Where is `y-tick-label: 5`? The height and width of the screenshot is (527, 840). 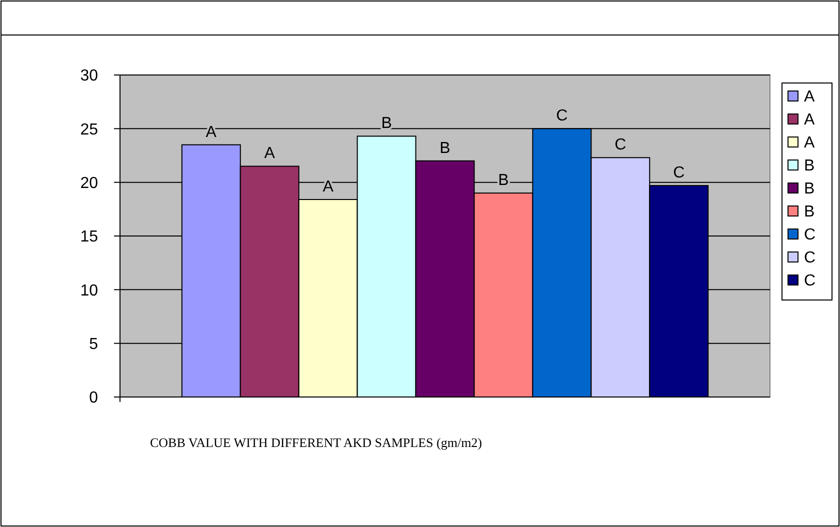
y-tick-label: 5 is located at coordinates (93, 344).